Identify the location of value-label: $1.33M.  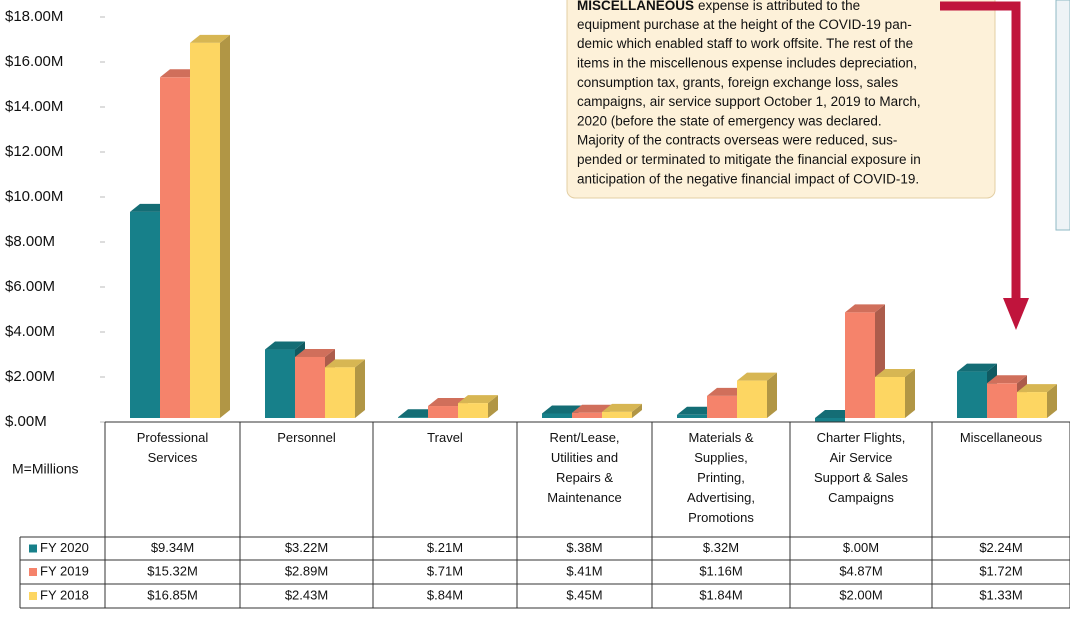
(1000, 594).